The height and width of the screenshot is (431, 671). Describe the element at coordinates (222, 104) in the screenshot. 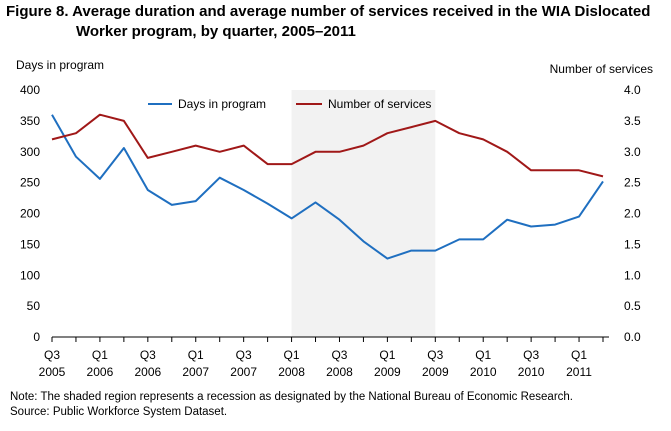

I see `legend-label: Days in program` at that location.